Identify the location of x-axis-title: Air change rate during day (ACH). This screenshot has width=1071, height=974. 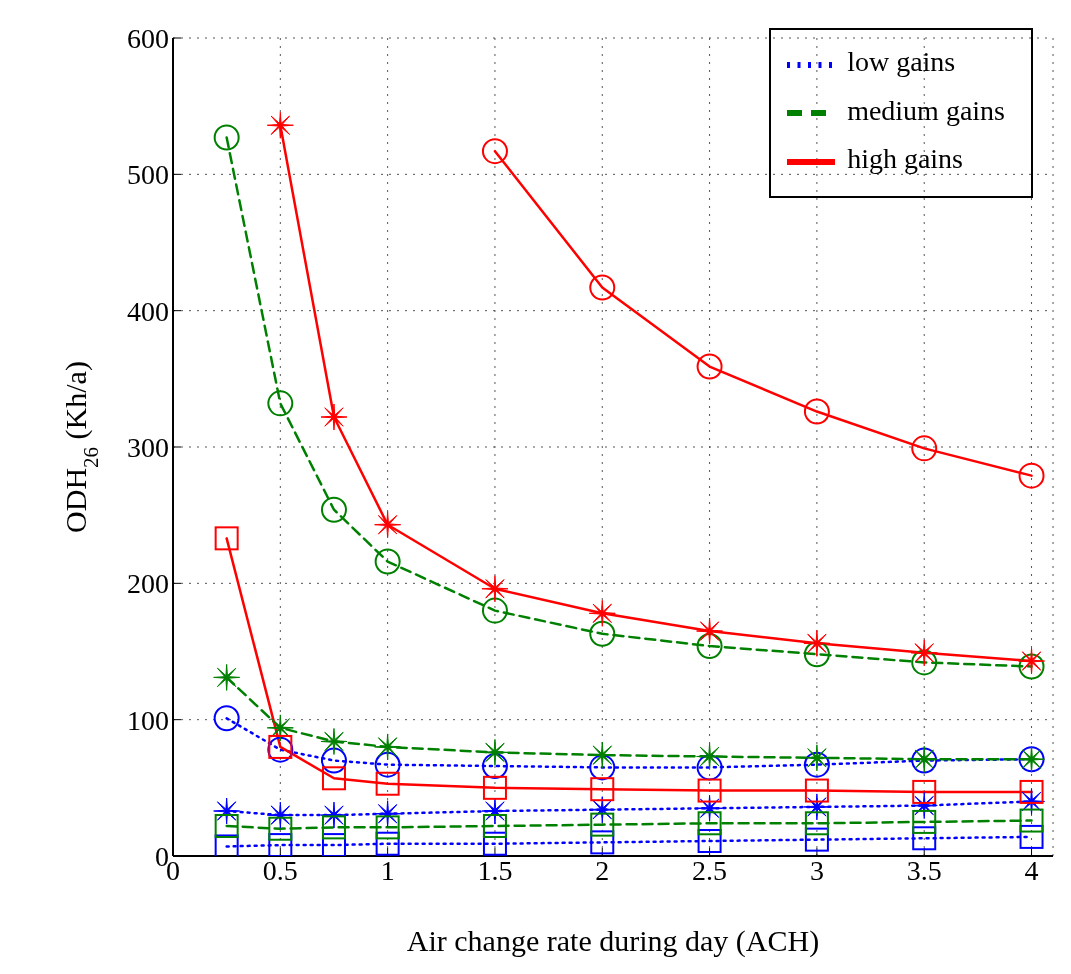
(613, 941).